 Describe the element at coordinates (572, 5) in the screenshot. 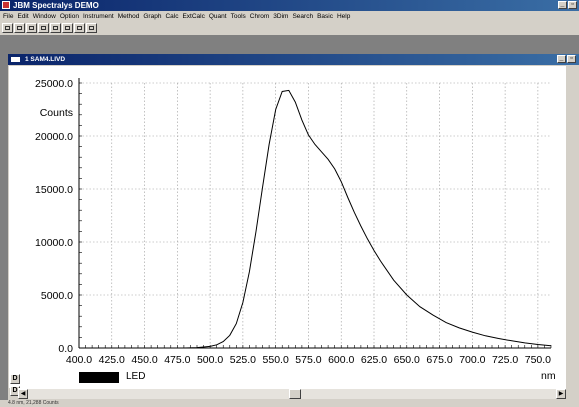

I see `restore-button: ▫` at that location.